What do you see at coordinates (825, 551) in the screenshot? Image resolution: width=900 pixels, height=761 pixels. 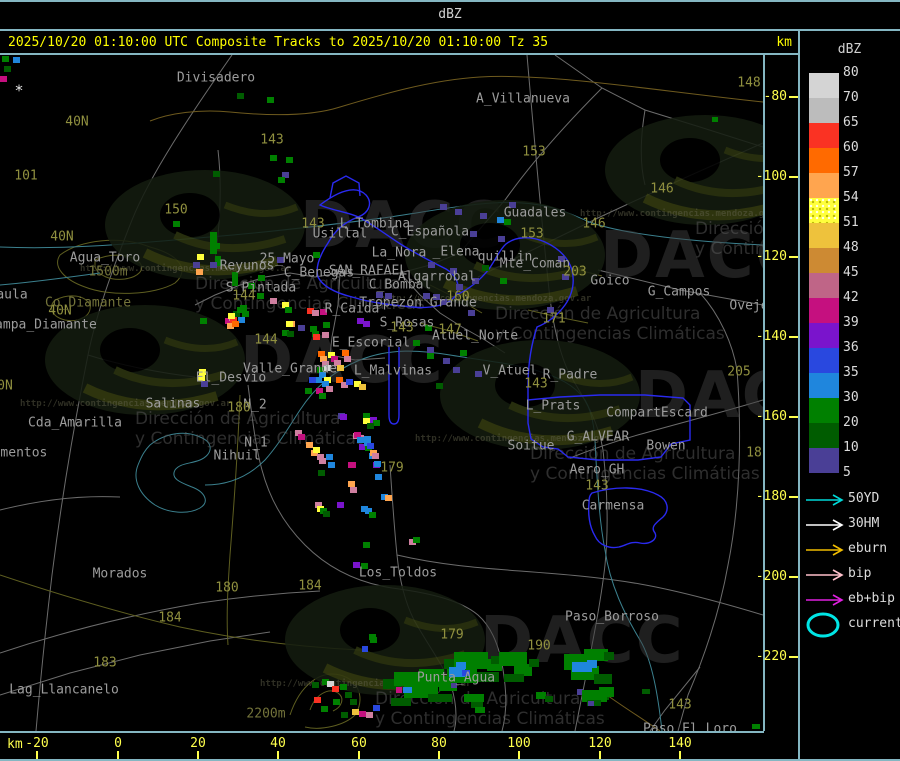 I see `legend-track-arrow-icon` at bounding box center [825, 551].